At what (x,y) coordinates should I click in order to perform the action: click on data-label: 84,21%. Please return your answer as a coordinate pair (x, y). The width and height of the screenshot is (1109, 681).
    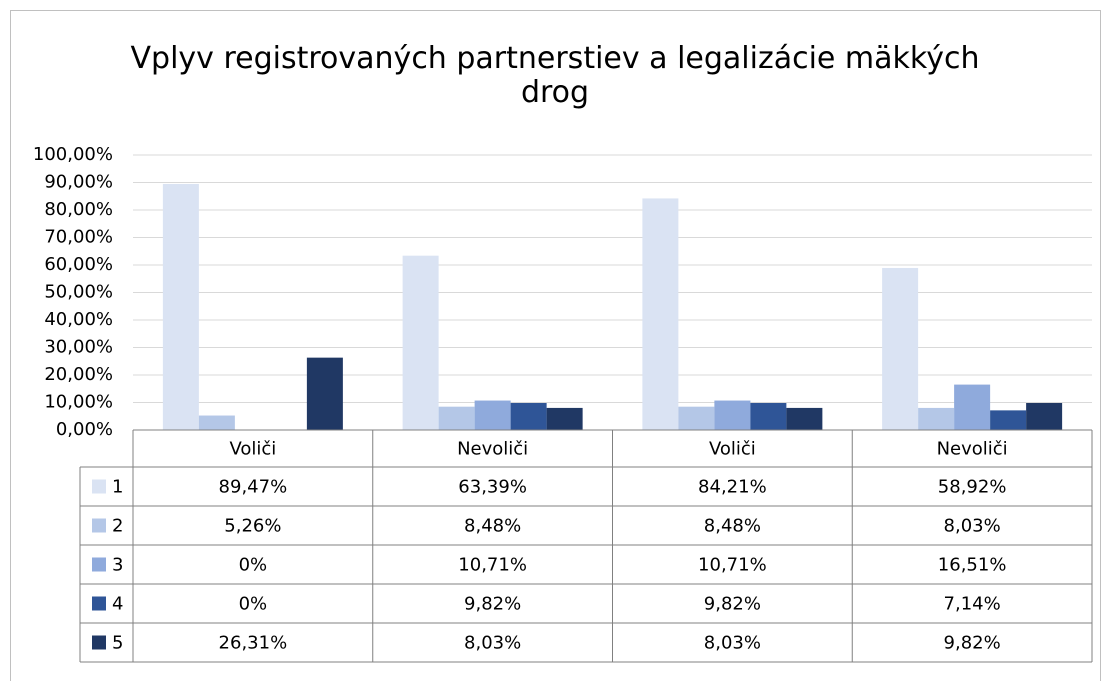
    Looking at the image, I should click on (732, 487).